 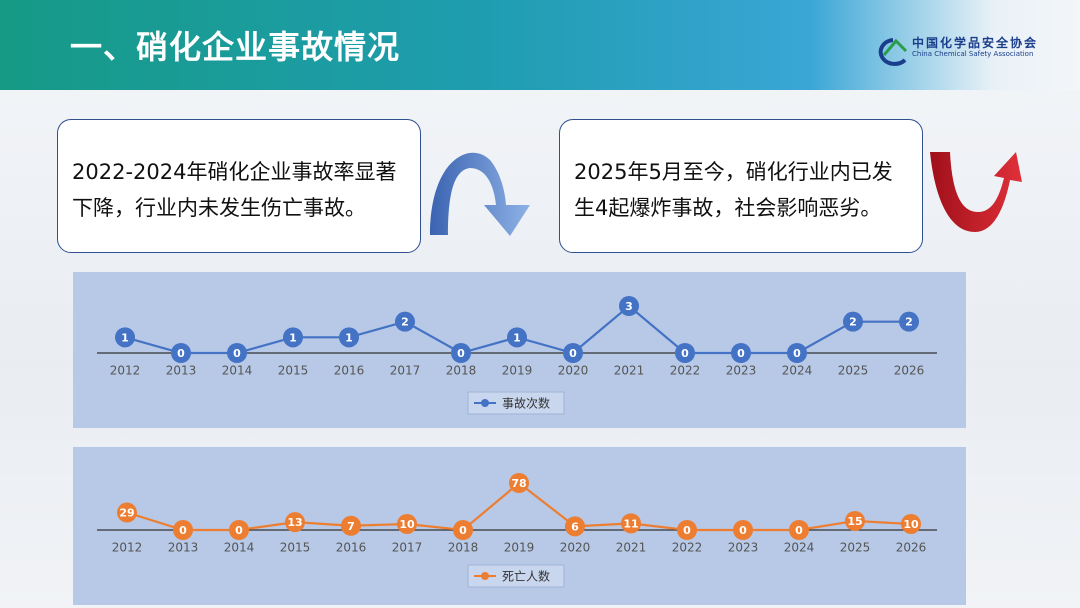 What do you see at coordinates (976, 192) in the screenshot?
I see `up-arrow` at bounding box center [976, 192].